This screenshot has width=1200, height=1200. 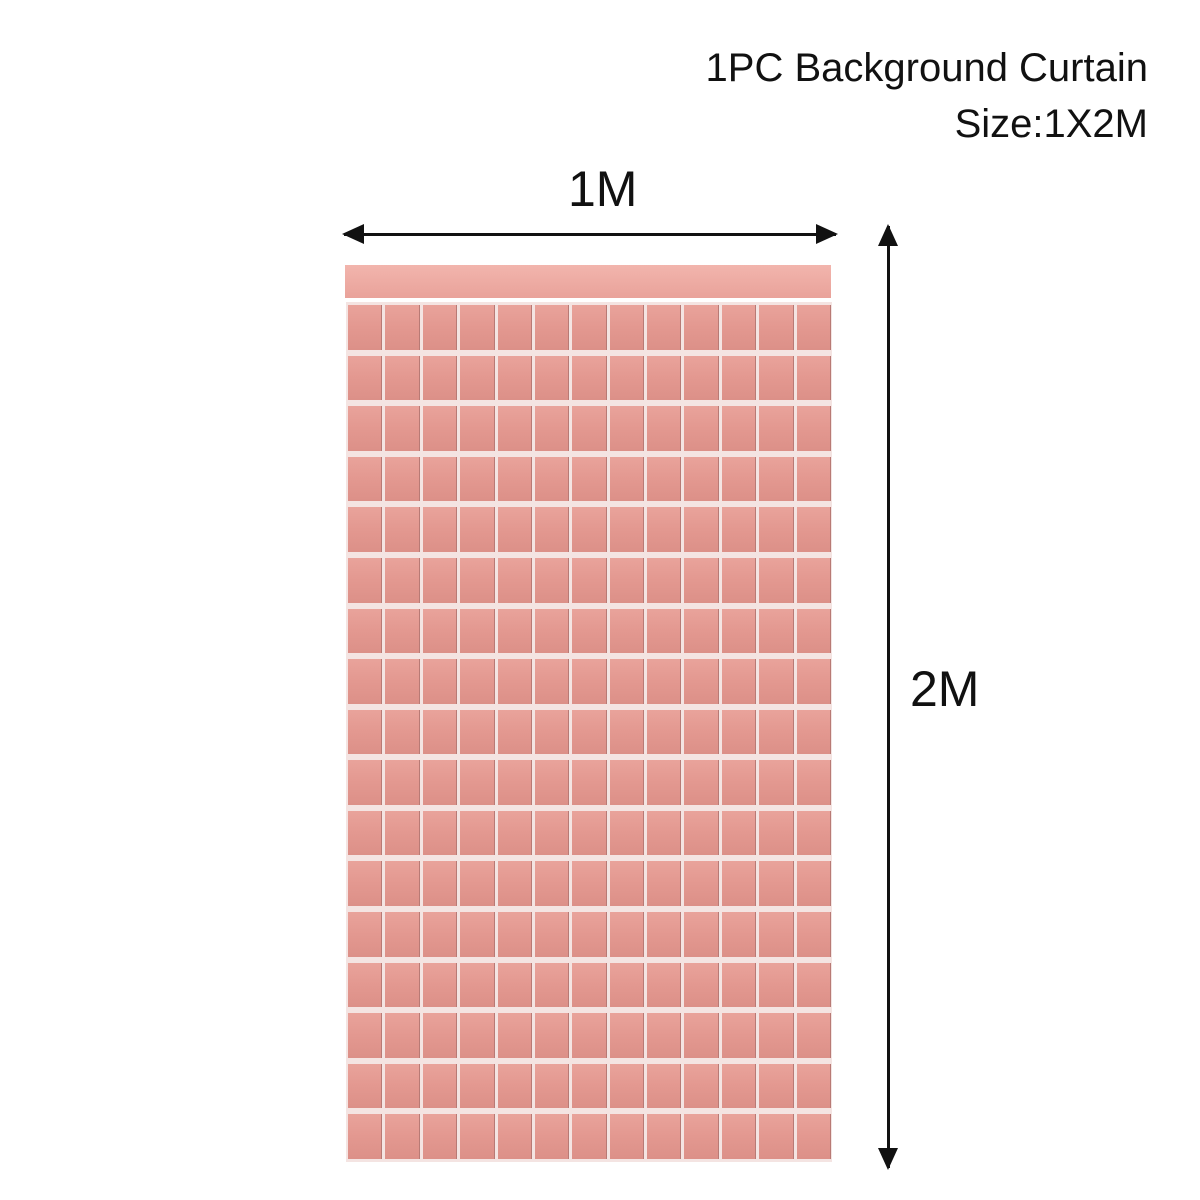 What do you see at coordinates (588, 281) in the screenshot?
I see `curtain-header-band` at bounding box center [588, 281].